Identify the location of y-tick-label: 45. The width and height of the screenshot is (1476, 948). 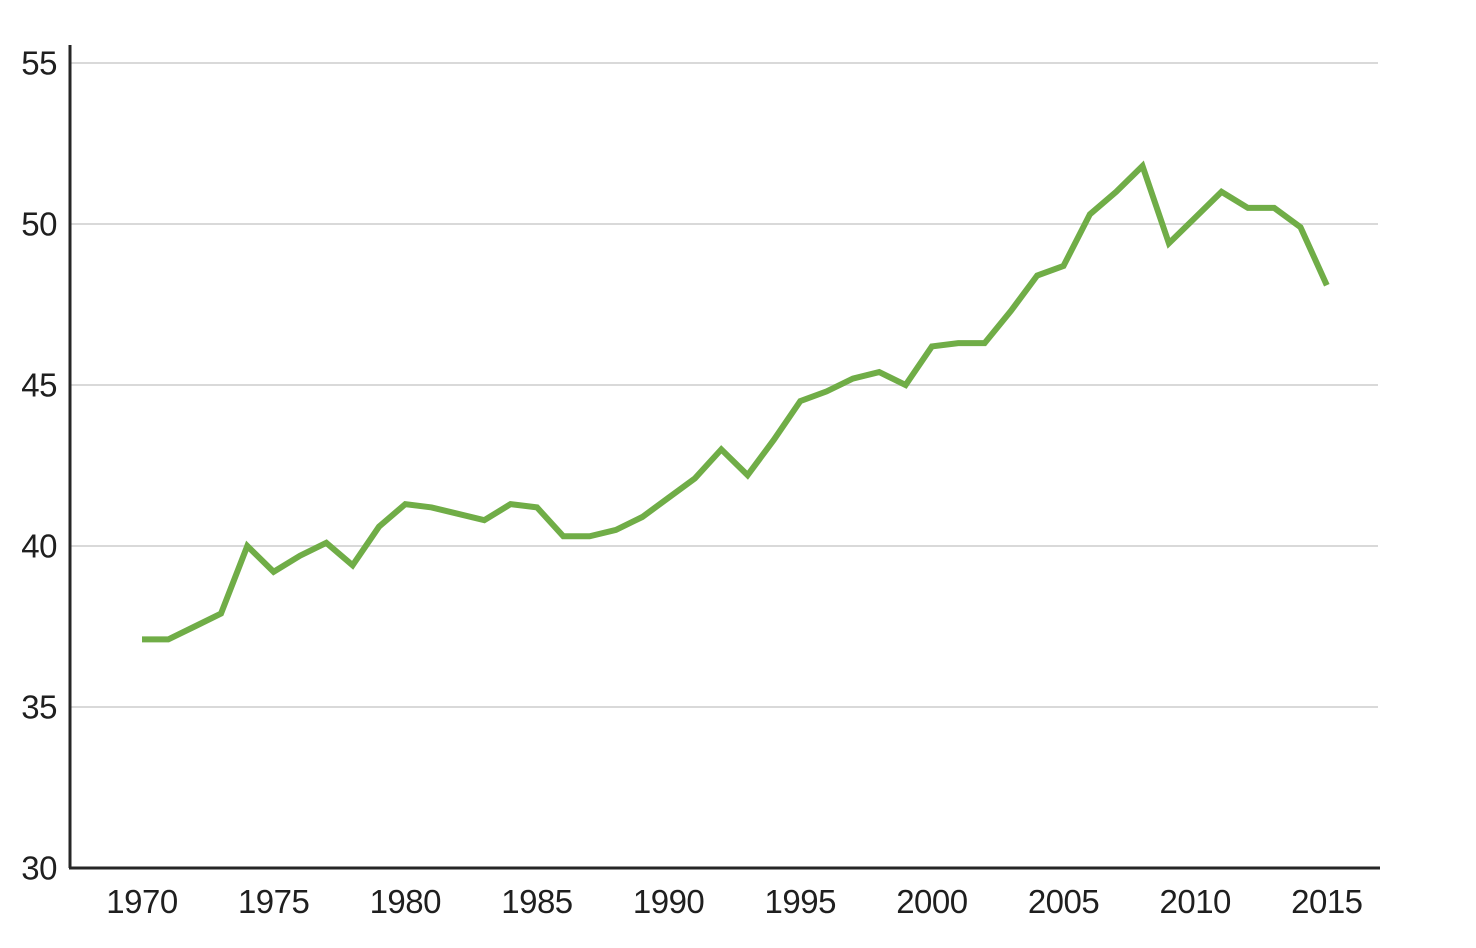
(39, 385).